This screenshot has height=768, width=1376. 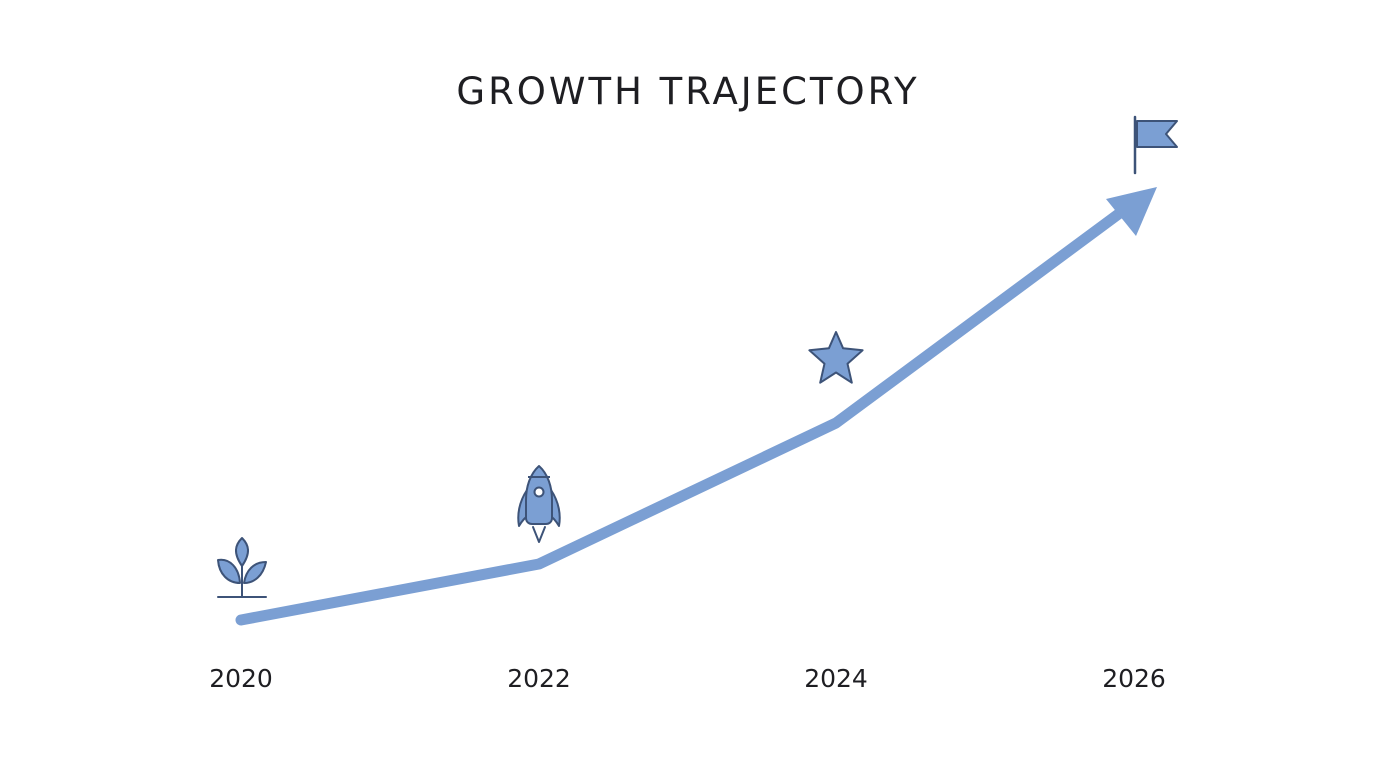 What do you see at coordinates (836, 357) in the screenshot?
I see `star-icon` at bounding box center [836, 357].